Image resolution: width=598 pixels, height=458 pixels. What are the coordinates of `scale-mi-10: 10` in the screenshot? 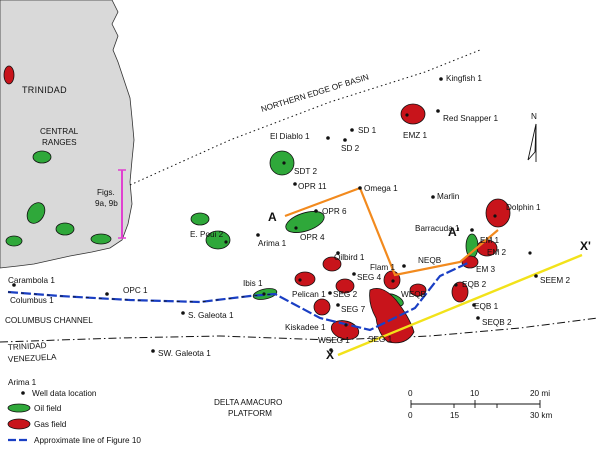 It's located at (475, 393).